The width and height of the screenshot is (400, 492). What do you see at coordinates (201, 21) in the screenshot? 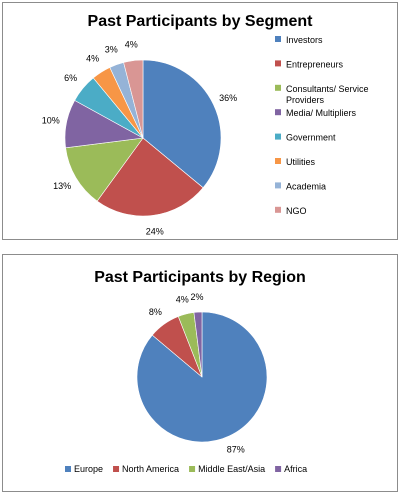
I see `segment-chart-title: Past Participants by Segment` at bounding box center [201, 21].